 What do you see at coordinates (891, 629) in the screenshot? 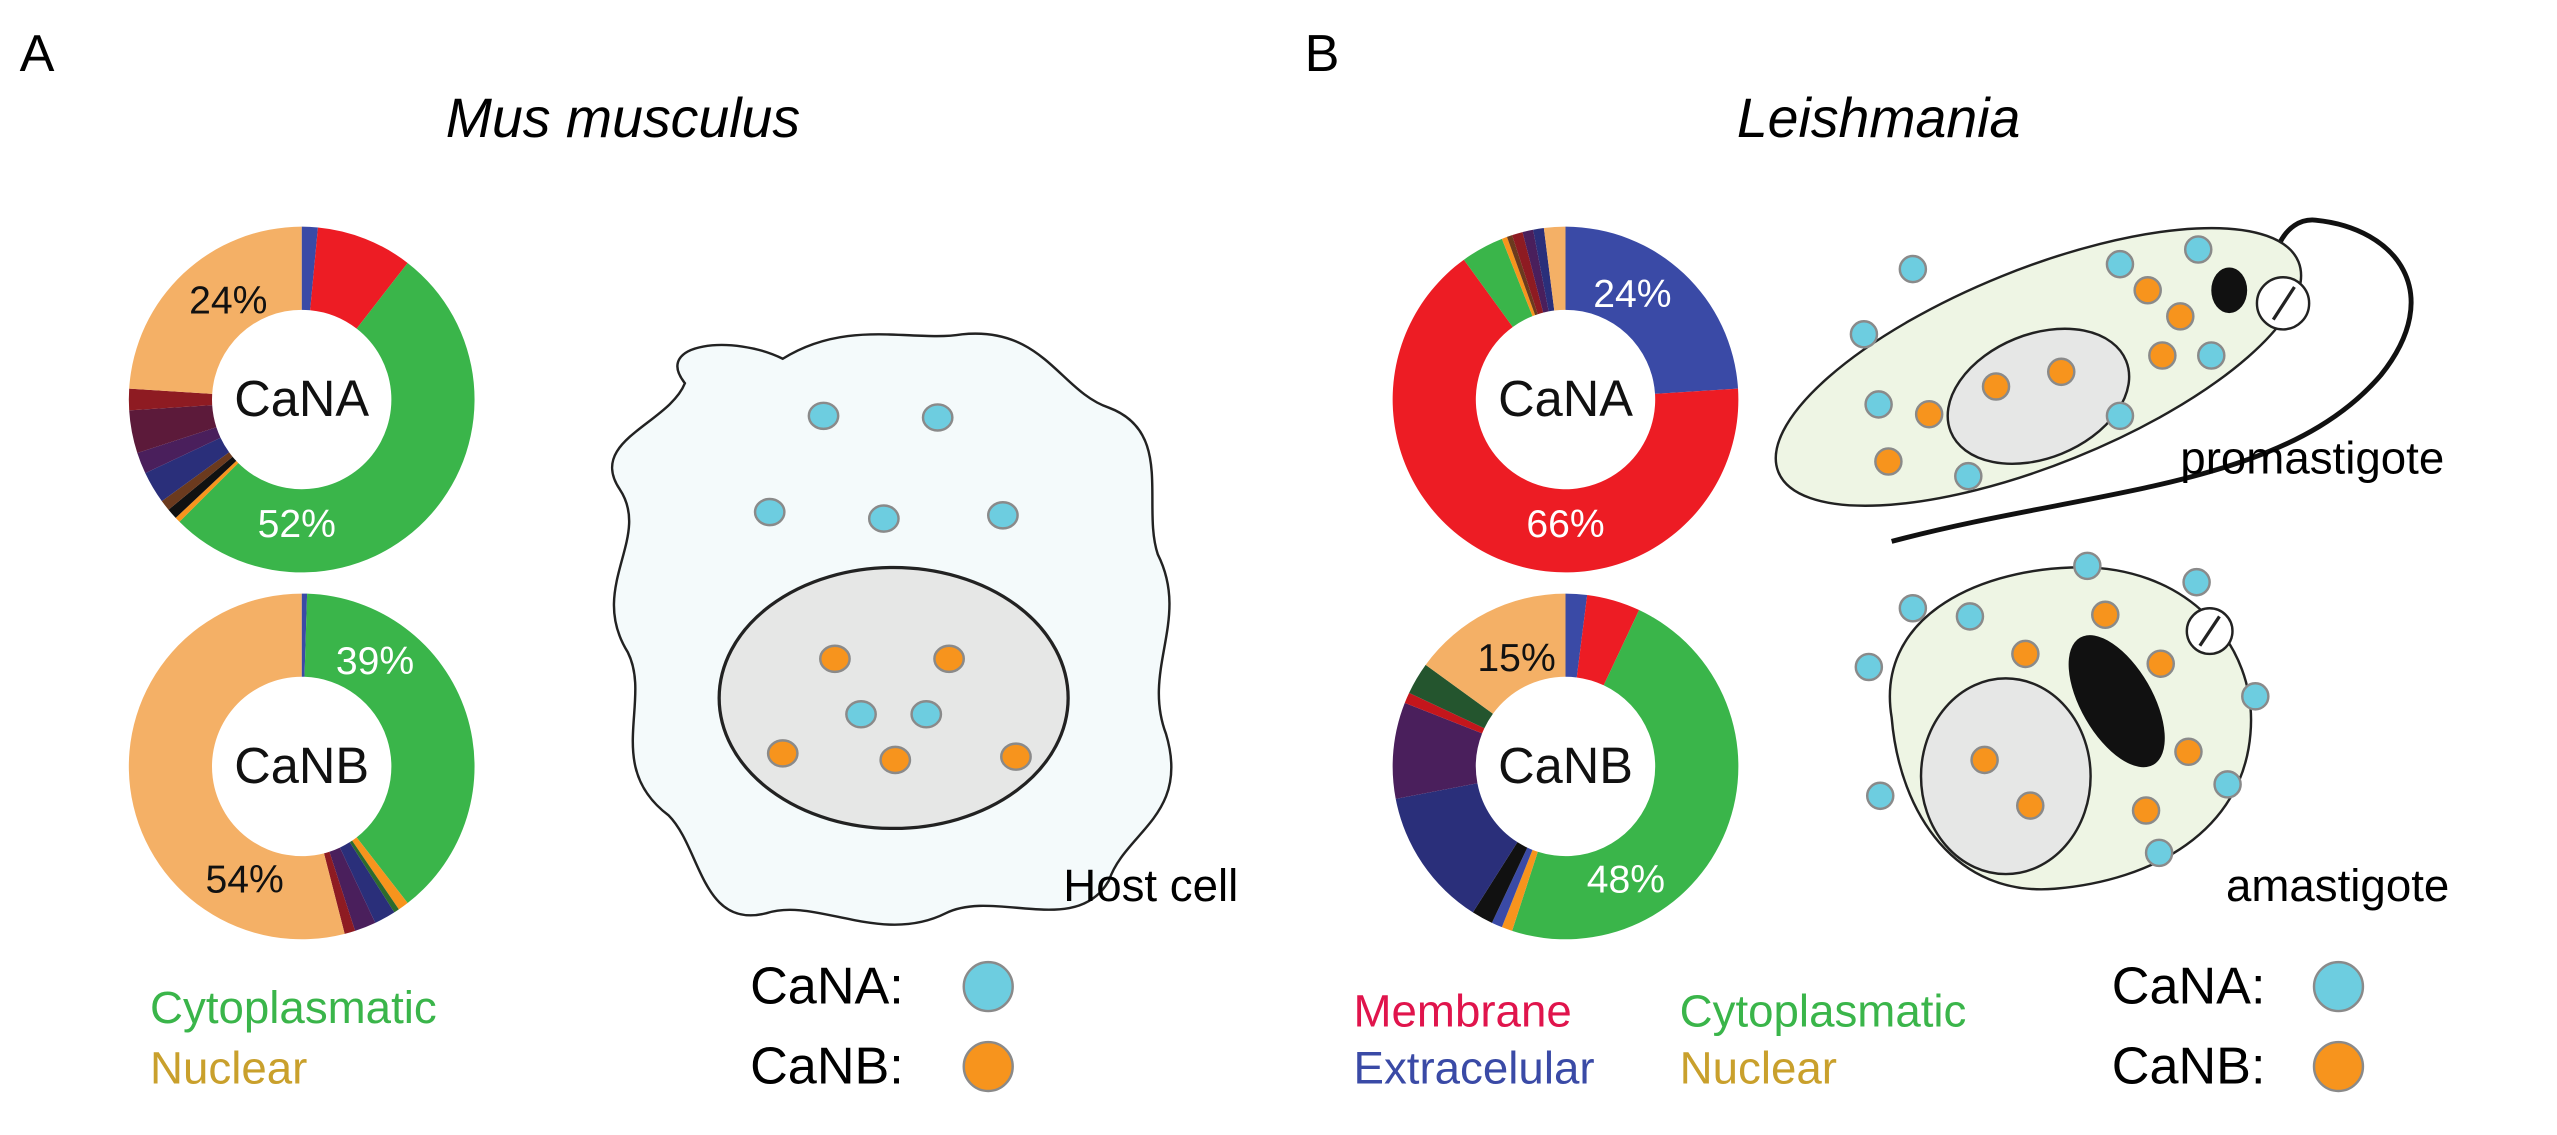
I see `host-cell-diagram` at bounding box center [891, 629].